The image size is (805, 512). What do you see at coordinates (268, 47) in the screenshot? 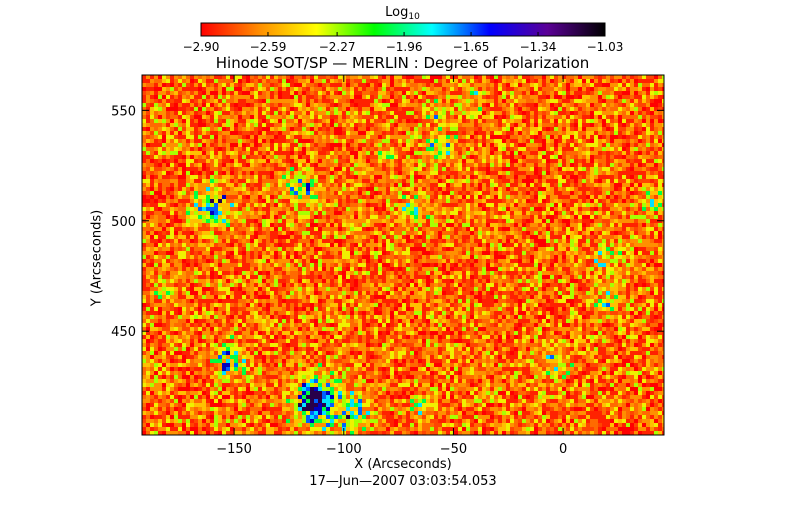
I see `colorbar-tick-label: −2.59` at bounding box center [268, 47].